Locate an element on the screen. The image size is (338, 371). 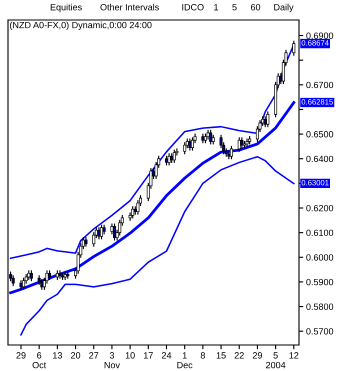
x-tick-label: 6 Oct is located at coordinates (39, 360).